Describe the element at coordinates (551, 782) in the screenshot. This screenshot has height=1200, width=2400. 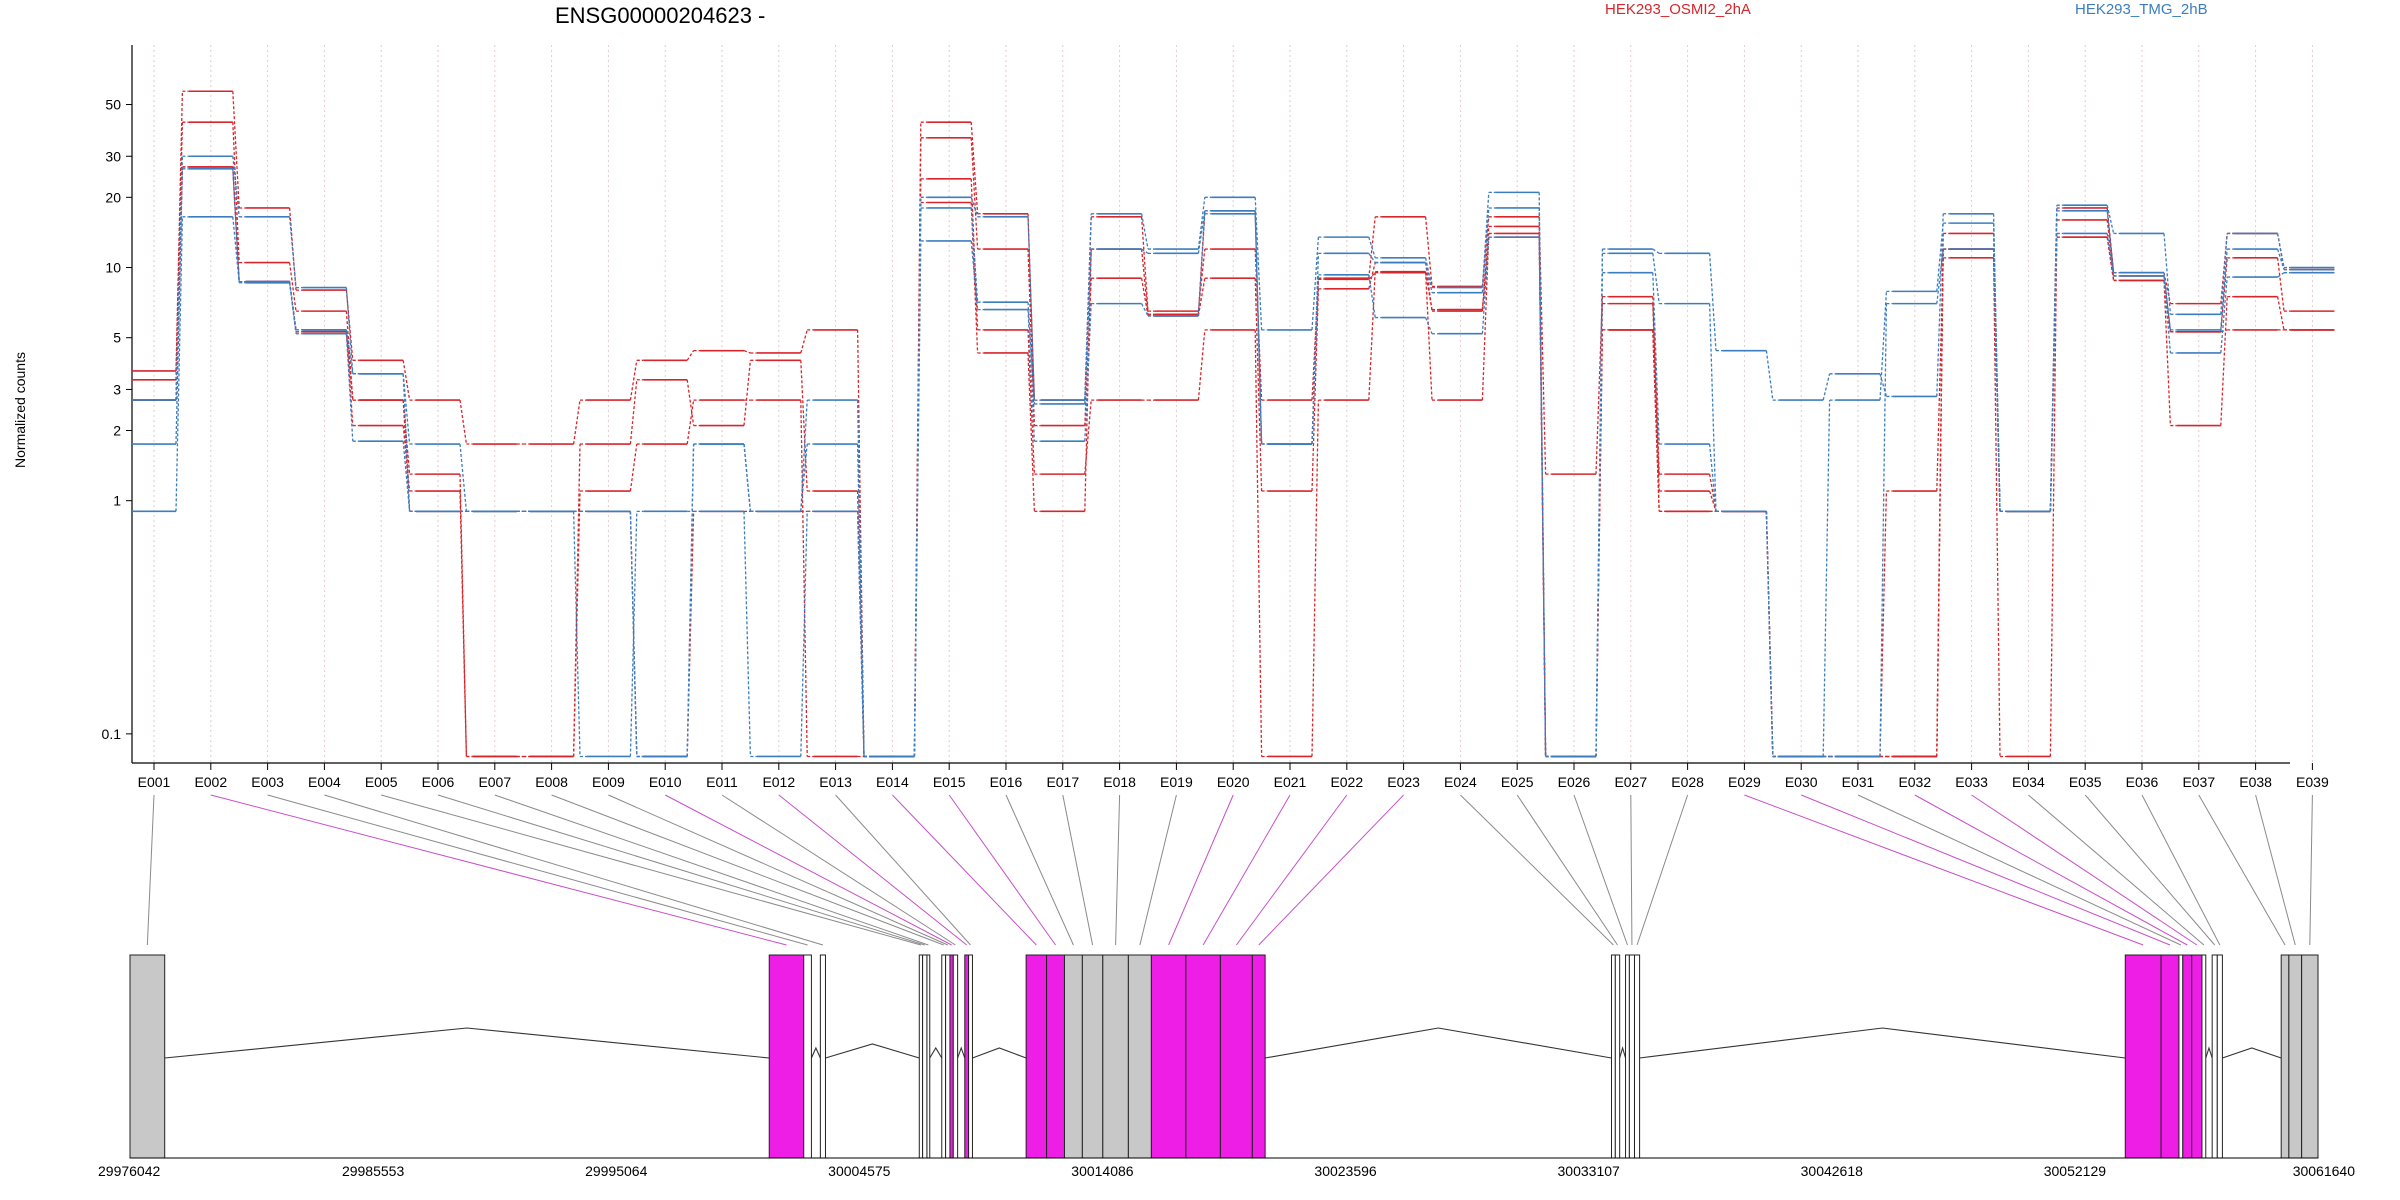
I see `exon-label: E008` at that location.